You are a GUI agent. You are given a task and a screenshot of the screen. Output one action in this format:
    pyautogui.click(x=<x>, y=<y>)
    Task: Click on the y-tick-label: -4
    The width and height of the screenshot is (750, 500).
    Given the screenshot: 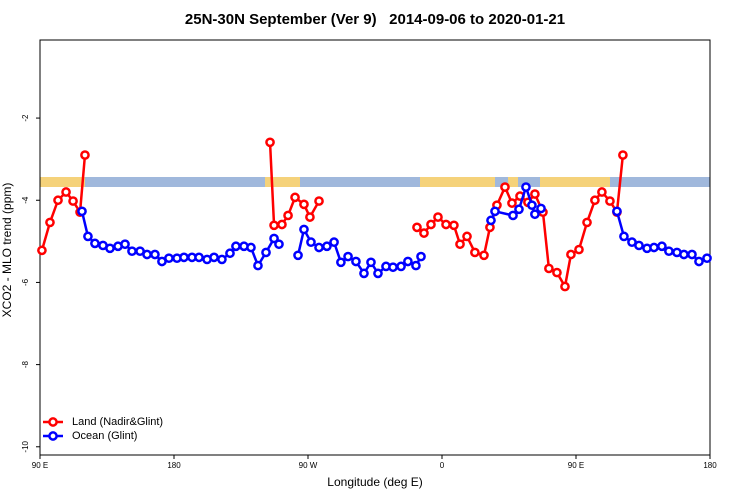 What is the action you would take?
    pyautogui.click(x=25, y=200)
    